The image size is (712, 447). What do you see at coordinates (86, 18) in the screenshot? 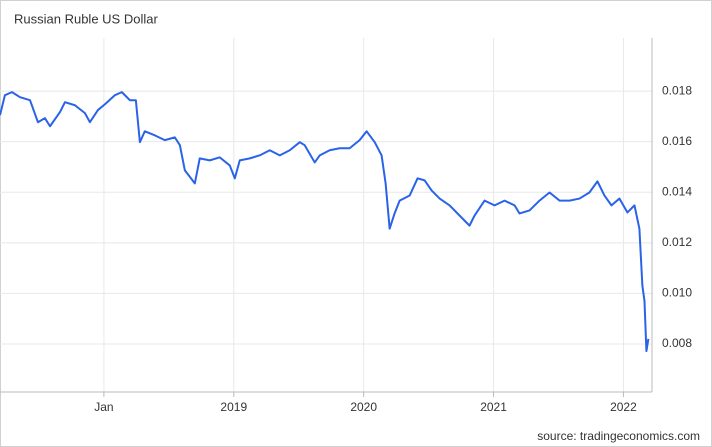
I see `chart-title: Russian Ruble US Dollar` at bounding box center [86, 18].